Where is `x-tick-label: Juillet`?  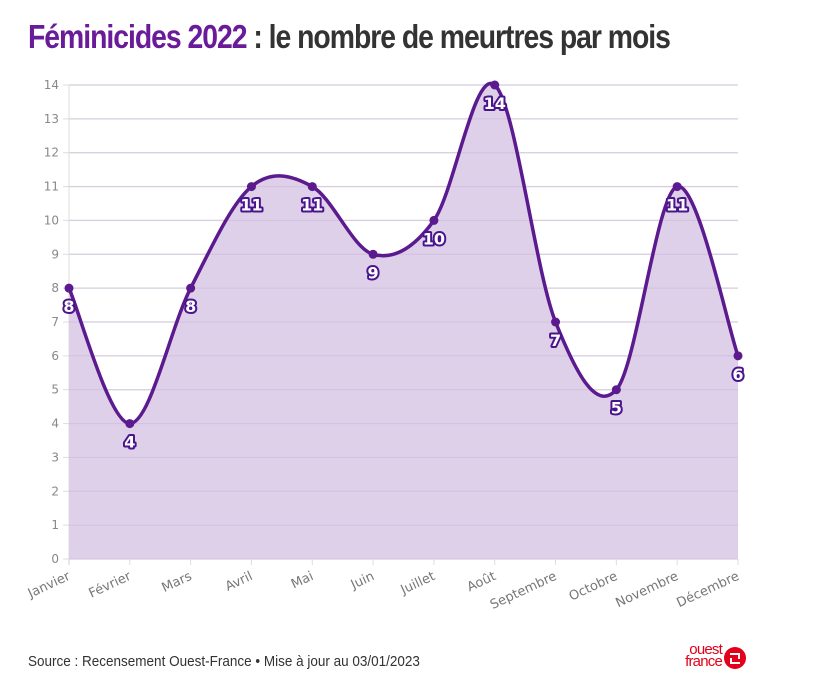 x-tick-label: Juillet is located at coordinates (418, 583).